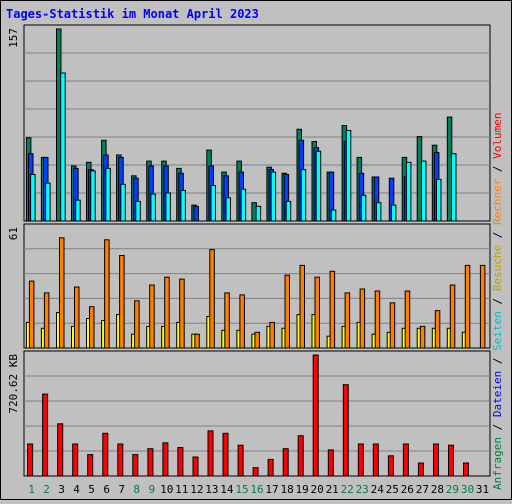 This screenshot has width=512, height=504. Describe the element at coordinates (91, 489) in the screenshot. I see `x-tick-label: 5` at that location.